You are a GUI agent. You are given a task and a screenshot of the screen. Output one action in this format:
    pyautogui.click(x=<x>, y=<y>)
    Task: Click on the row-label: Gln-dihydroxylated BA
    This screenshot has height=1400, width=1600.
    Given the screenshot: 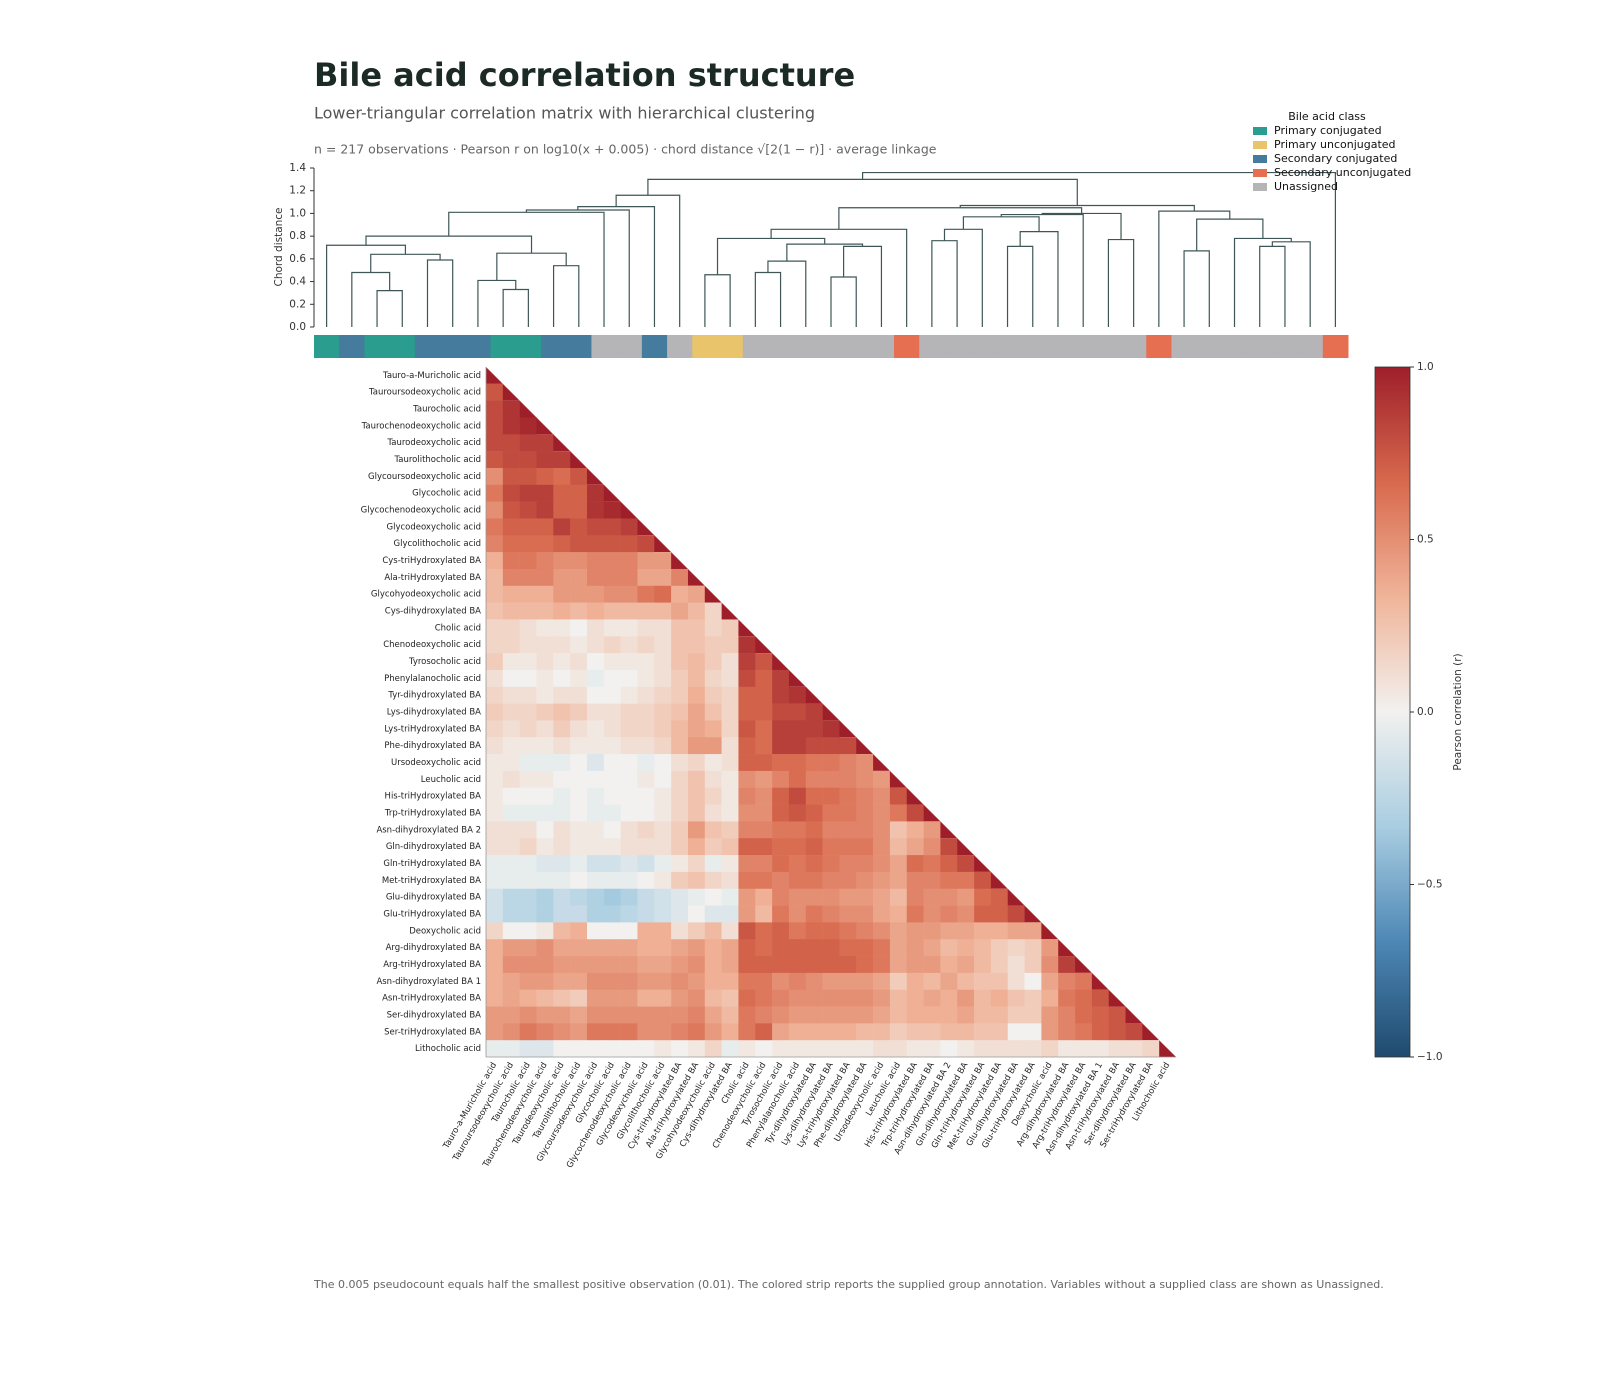 What is the action you would take?
    pyautogui.click(x=433, y=847)
    